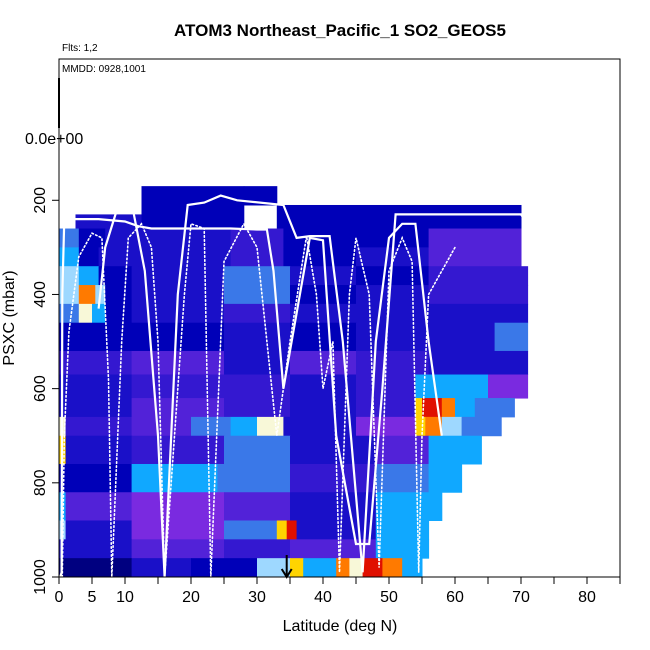 The height and width of the screenshot is (650, 650). What do you see at coordinates (340, 626) in the screenshot?
I see `x-axis-label: Latitude (deg N)` at bounding box center [340, 626].